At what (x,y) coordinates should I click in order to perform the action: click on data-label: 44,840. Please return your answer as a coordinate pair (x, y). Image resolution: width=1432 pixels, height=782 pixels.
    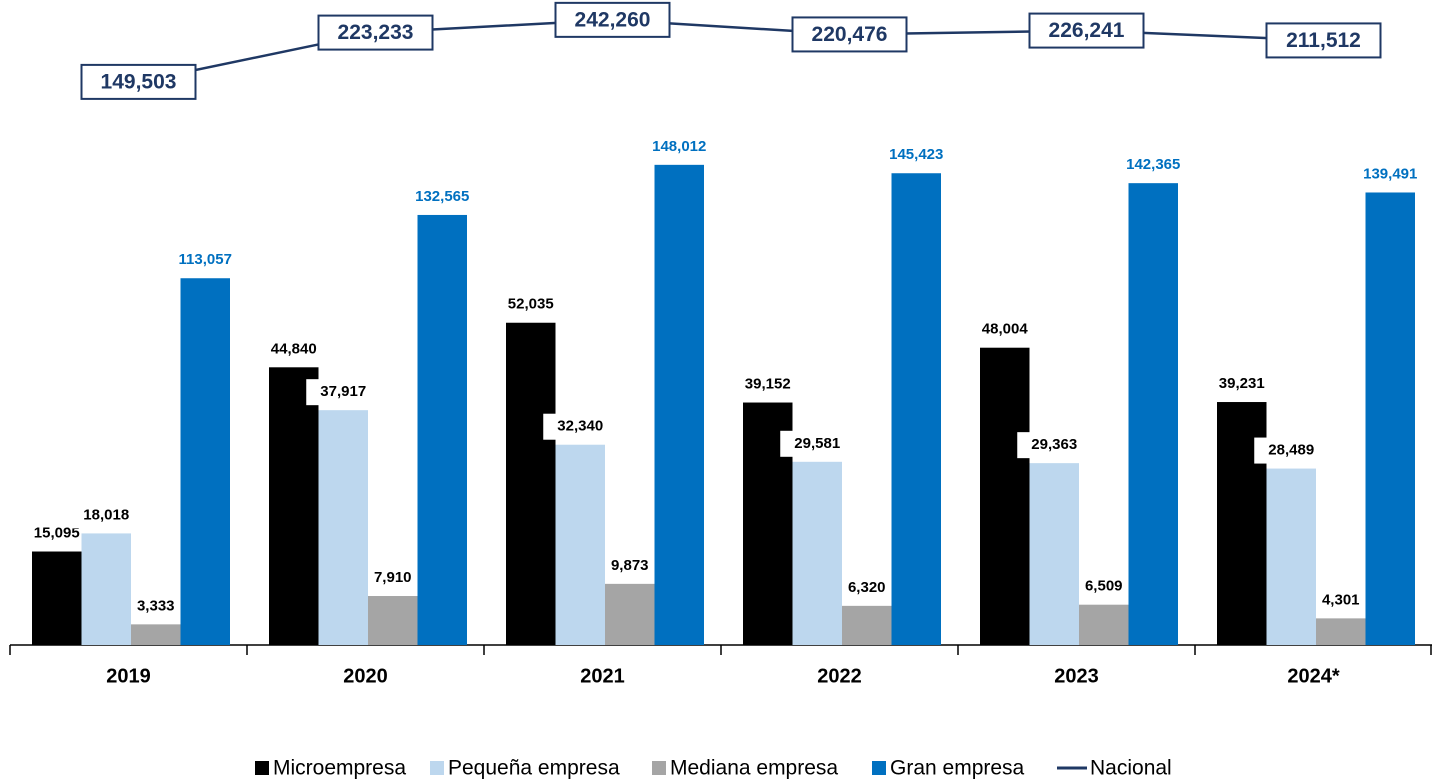
    Looking at the image, I should click on (294, 348).